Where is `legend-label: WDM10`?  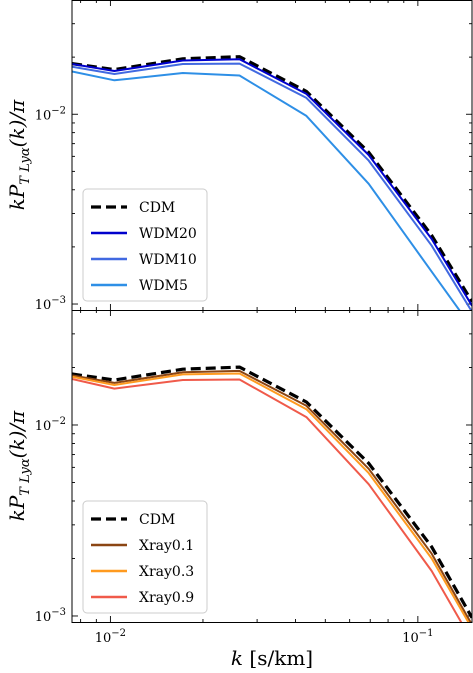 legend-label: WDM10 is located at coordinates (168, 260).